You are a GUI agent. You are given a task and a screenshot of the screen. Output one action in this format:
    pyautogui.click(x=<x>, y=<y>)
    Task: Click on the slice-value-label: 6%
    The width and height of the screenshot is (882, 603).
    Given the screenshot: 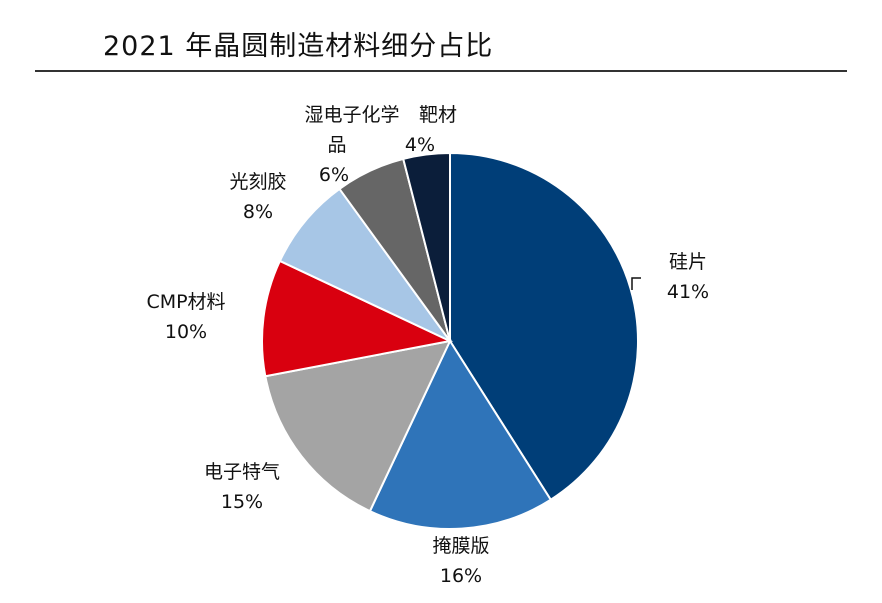 What is the action you would take?
    pyautogui.click(x=334, y=175)
    